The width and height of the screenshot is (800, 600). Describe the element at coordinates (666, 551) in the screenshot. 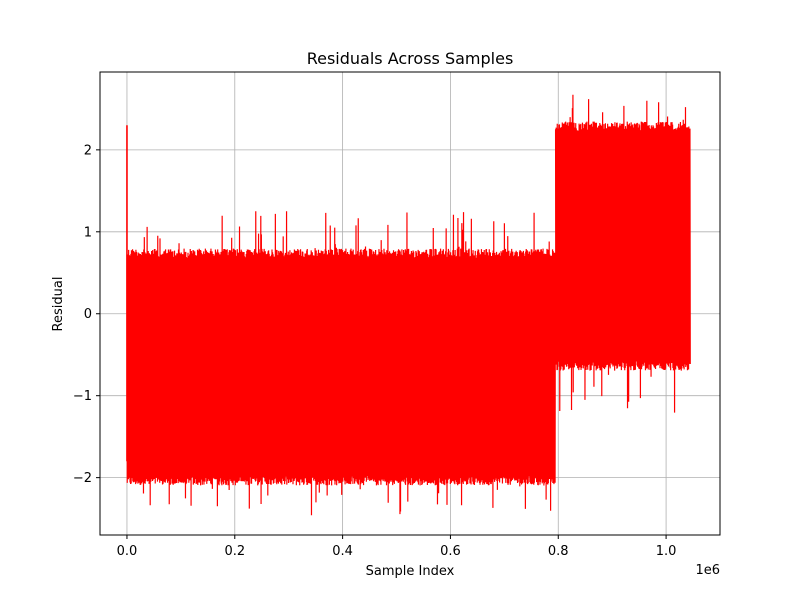

I see `x-tick-label: 1.0` at that location.